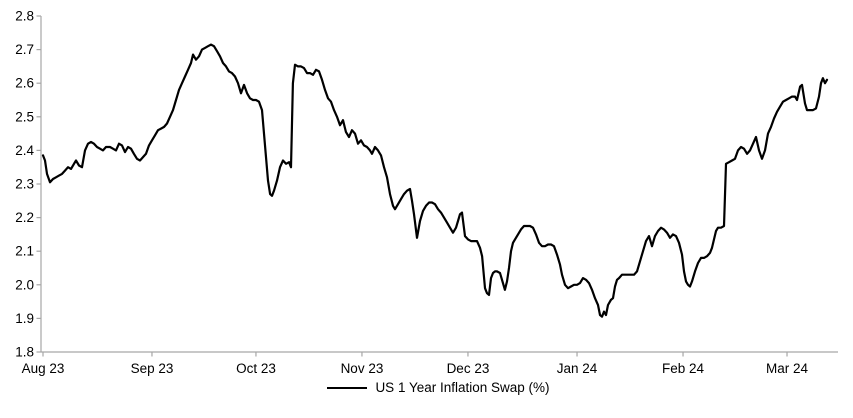 Image resolution: width=853 pixels, height=418 pixels. What do you see at coordinates (24, 83) in the screenshot?
I see `y-tick-label: 2.6` at bounding box center [24, 83].